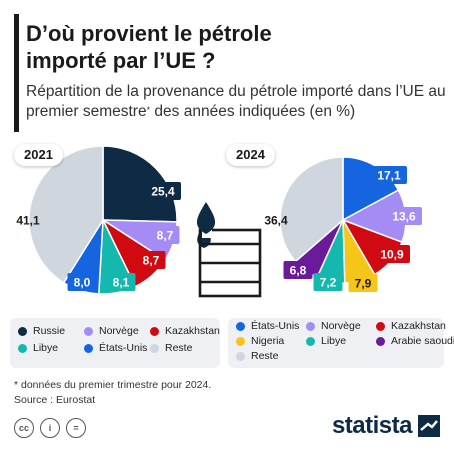 This screenshot has width=454, height=454. I want to click on data-label-2021-russie: 25,4, so click(163, 191).